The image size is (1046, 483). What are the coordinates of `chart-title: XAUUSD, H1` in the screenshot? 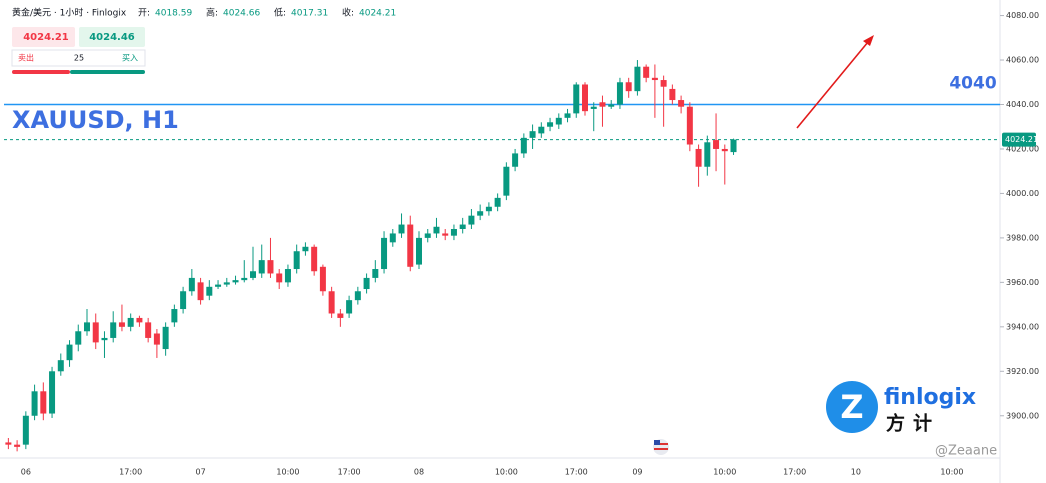 It's located at (95, 120).